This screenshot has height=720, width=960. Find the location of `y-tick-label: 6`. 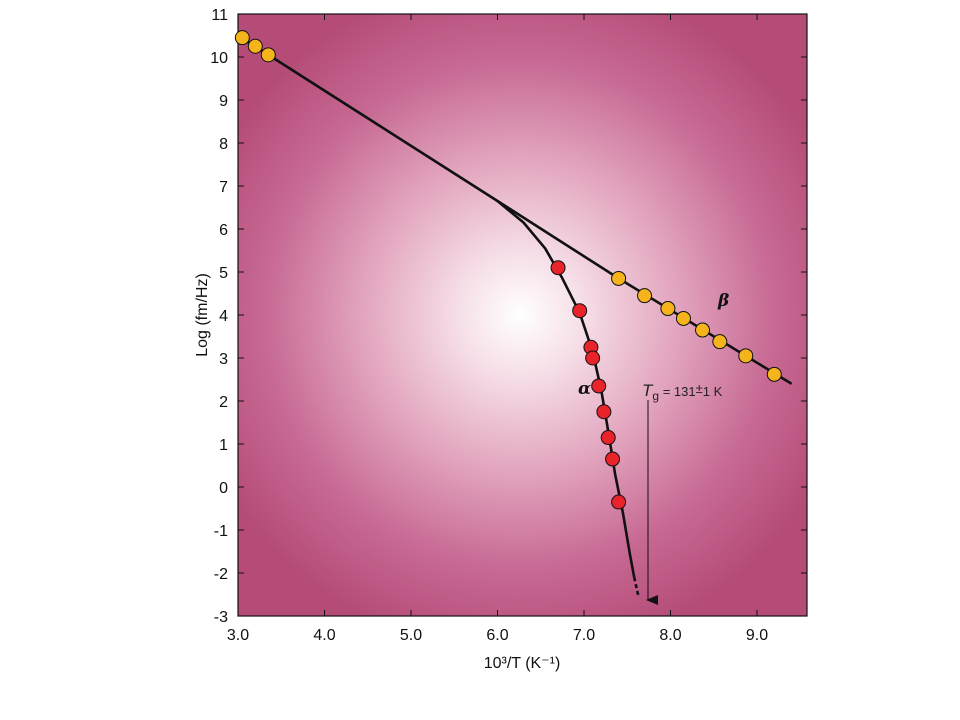

y-tick-label: 6 is located at coordinates (223, 230).